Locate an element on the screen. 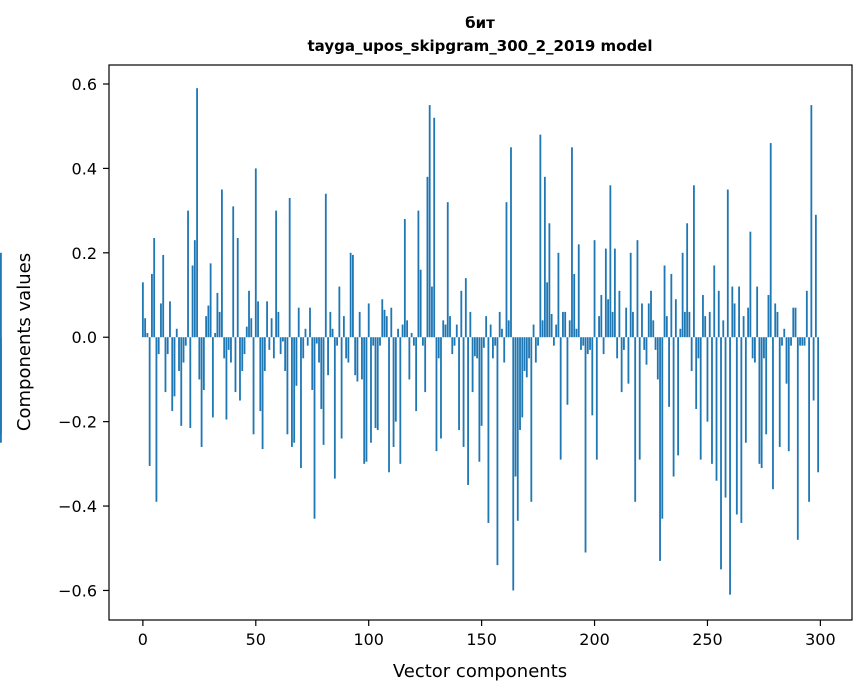 The image size is (867, 696). x-tick-label: 0 is located at coordinates (143, 639).